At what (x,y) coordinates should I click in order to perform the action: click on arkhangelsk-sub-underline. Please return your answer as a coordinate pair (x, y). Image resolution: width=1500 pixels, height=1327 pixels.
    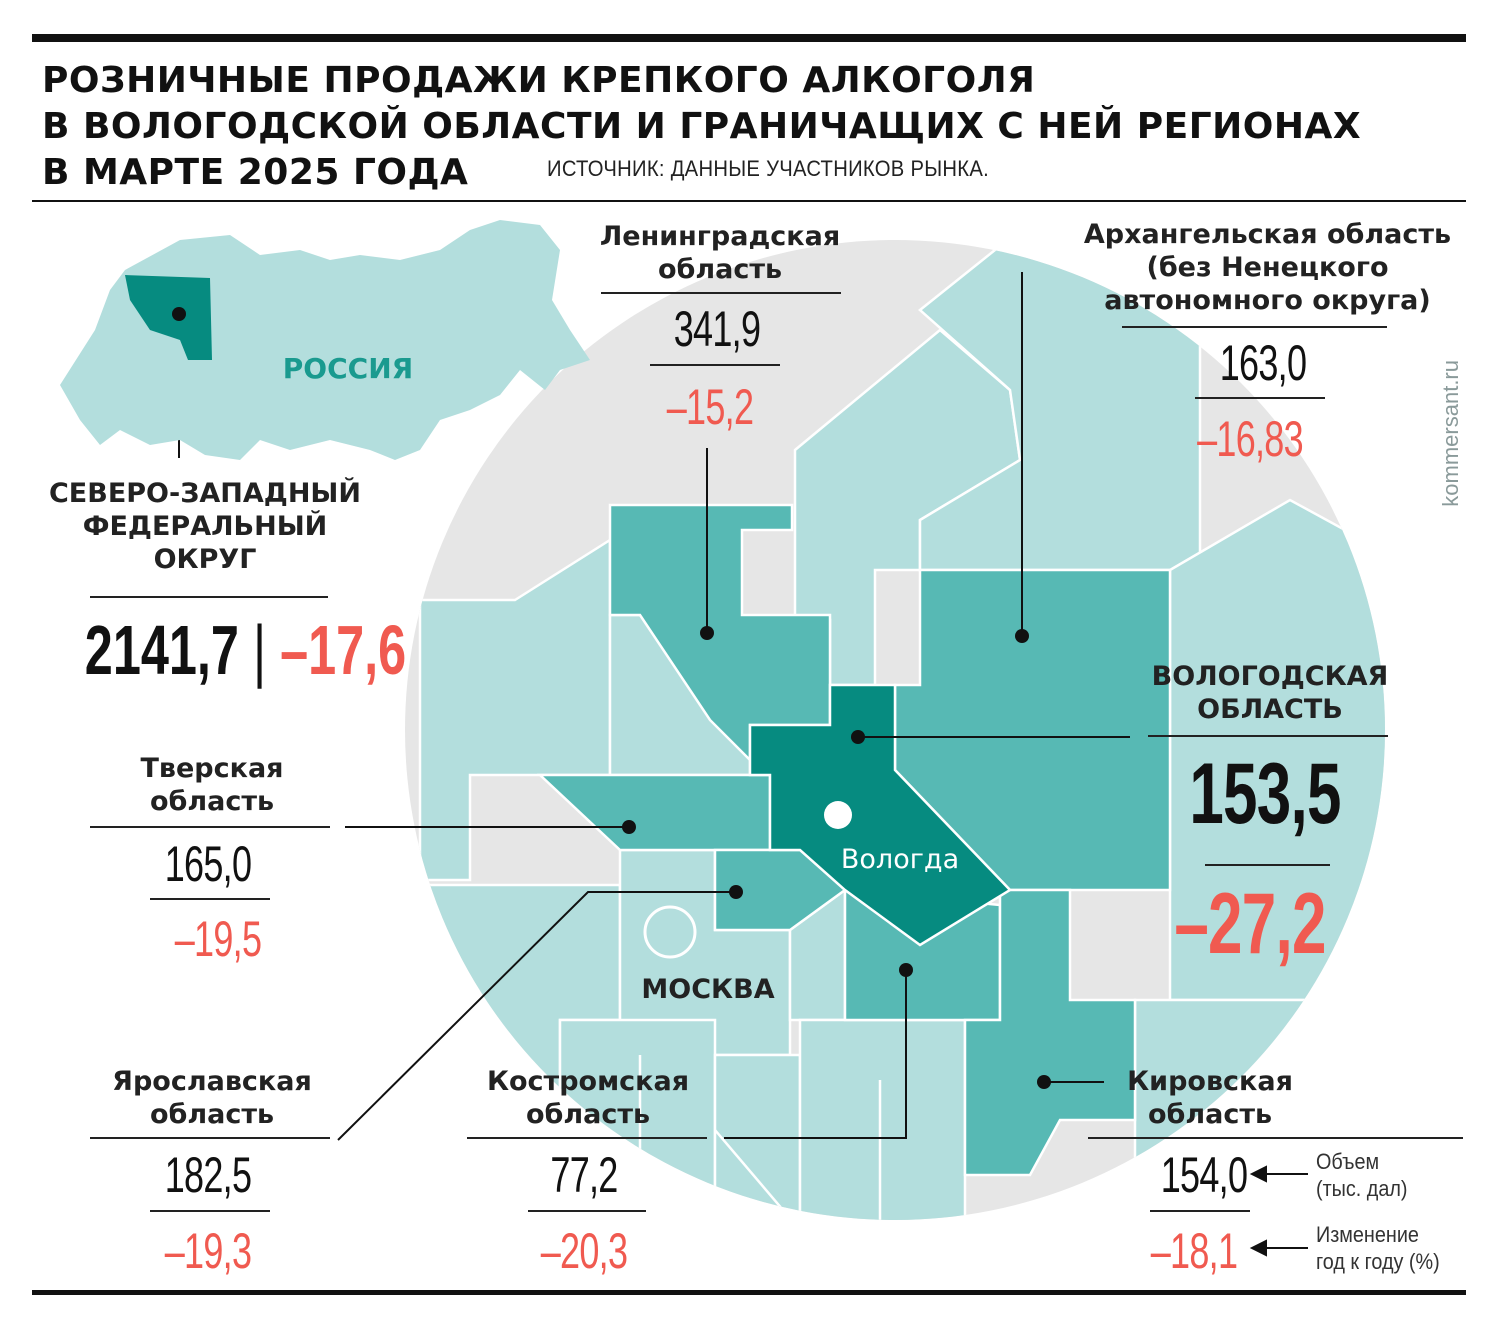
    Looking at the image, I should click on (1260, 398).